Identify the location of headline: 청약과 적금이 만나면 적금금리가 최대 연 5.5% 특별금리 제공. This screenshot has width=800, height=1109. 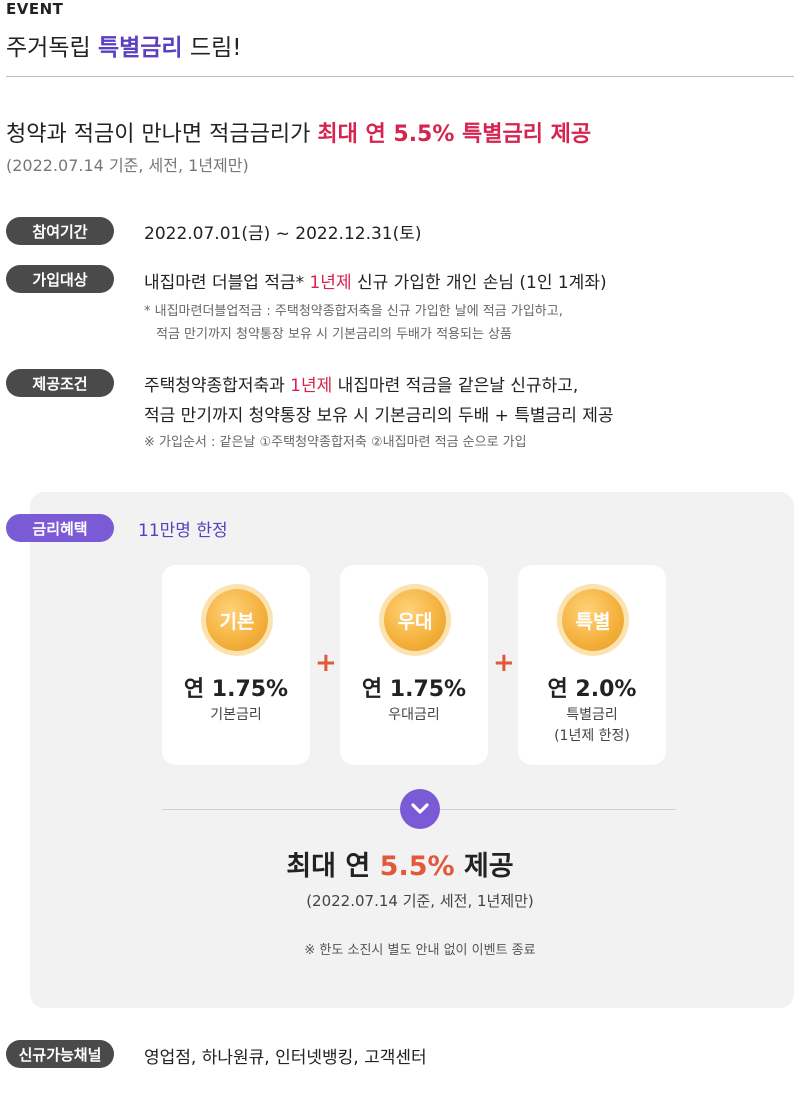
(298, 132).